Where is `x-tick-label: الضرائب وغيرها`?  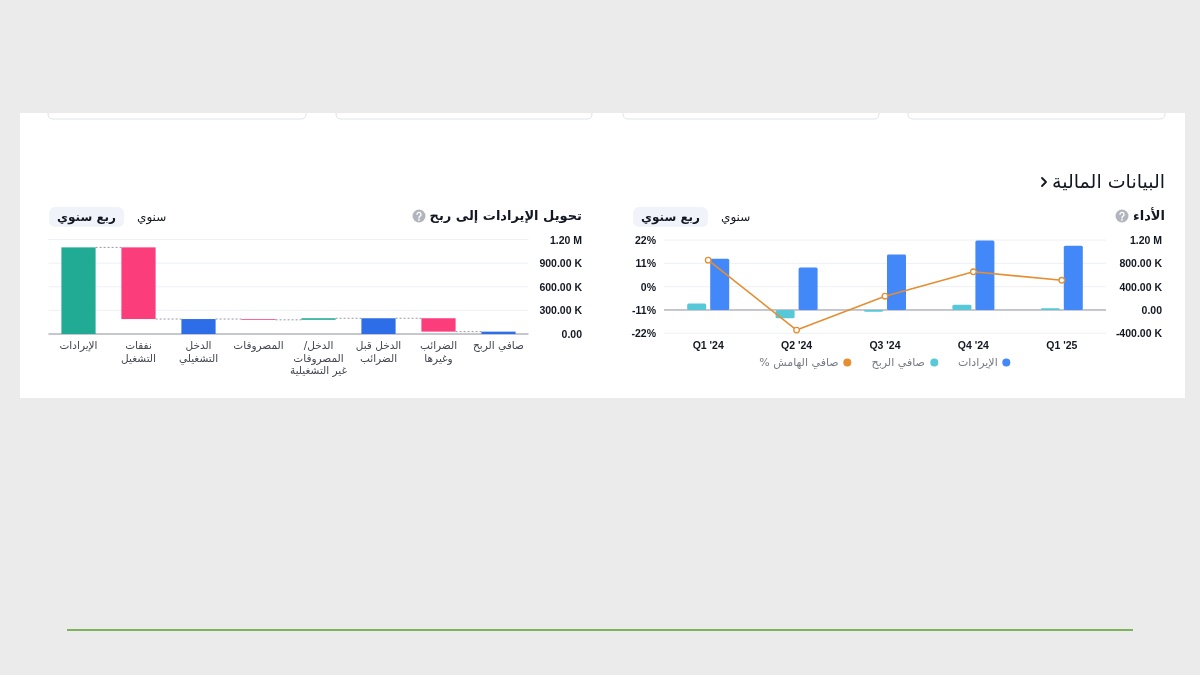
x-tick-label: الضرائب وغيرها is located at coordinates (438, 352).